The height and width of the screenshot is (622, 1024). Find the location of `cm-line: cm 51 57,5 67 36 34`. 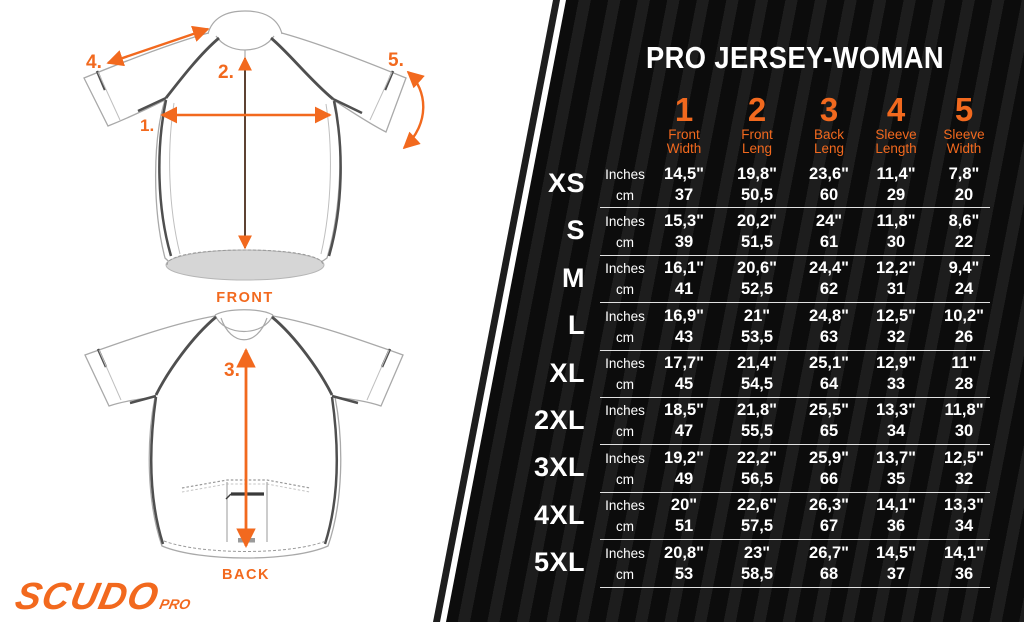

cm-line: cm 51 57,5 67 36 34 is located at coordinates (763, 527).